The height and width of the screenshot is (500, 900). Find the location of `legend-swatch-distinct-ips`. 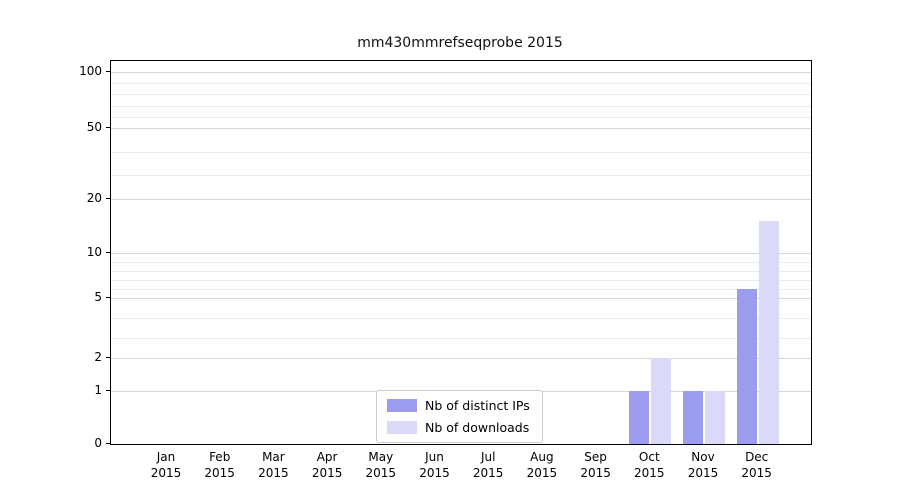

legend-swatch-distinct-ips is located at coordinates (402, 405).